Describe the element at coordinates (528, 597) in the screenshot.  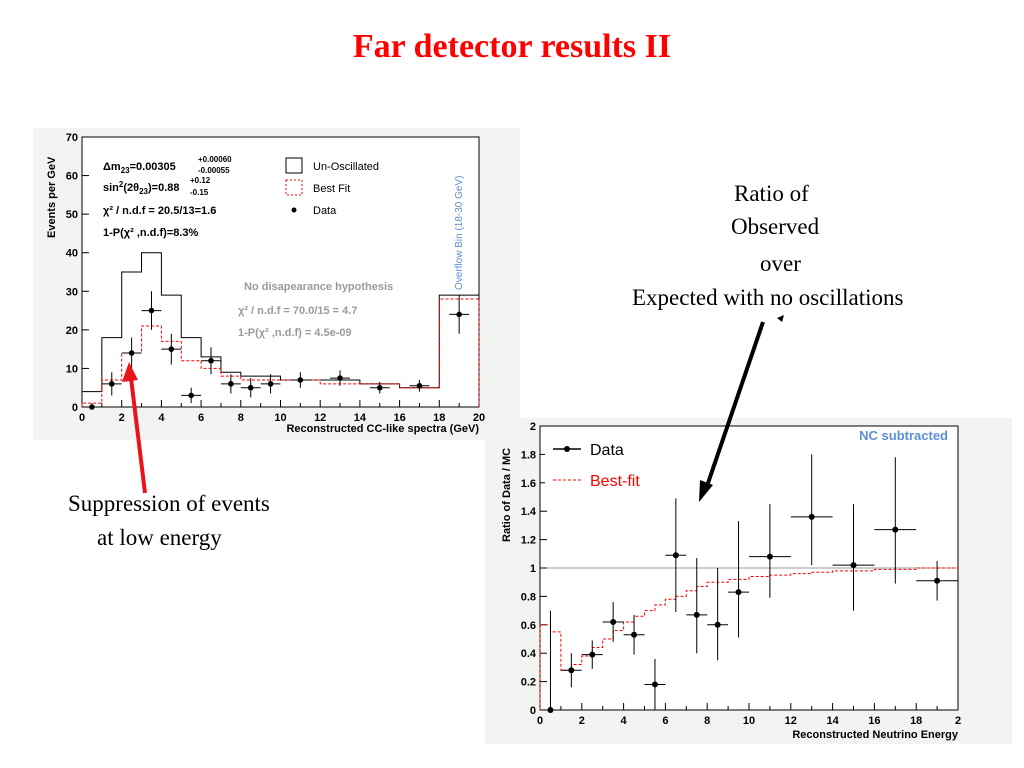
I see `y-tick-label: 0.8` at that location.